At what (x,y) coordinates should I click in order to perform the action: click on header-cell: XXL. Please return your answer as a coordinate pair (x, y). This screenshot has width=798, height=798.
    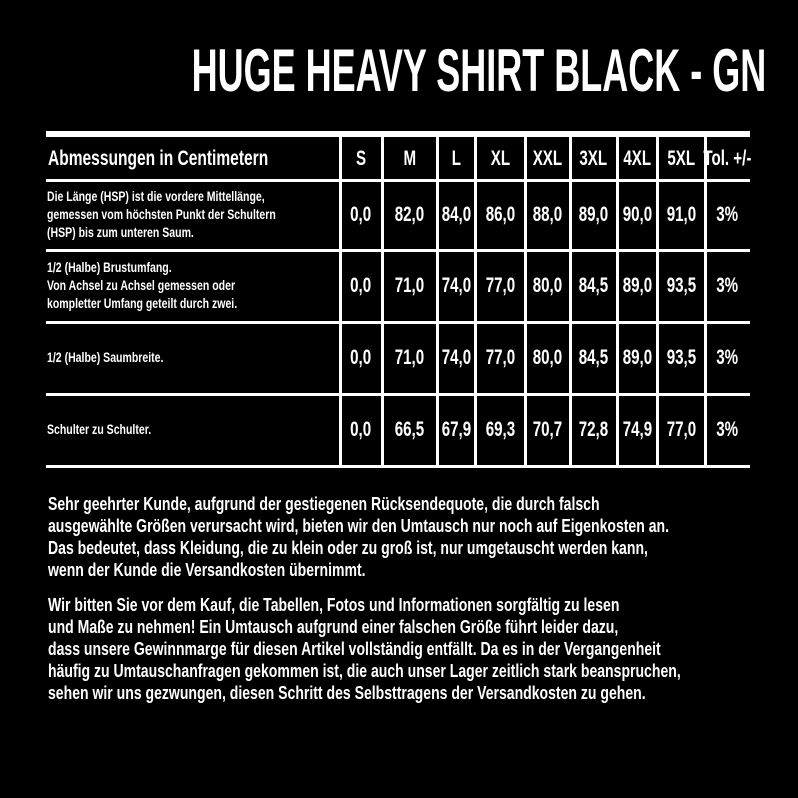
    Looking at the image, I should click on (547, 158).